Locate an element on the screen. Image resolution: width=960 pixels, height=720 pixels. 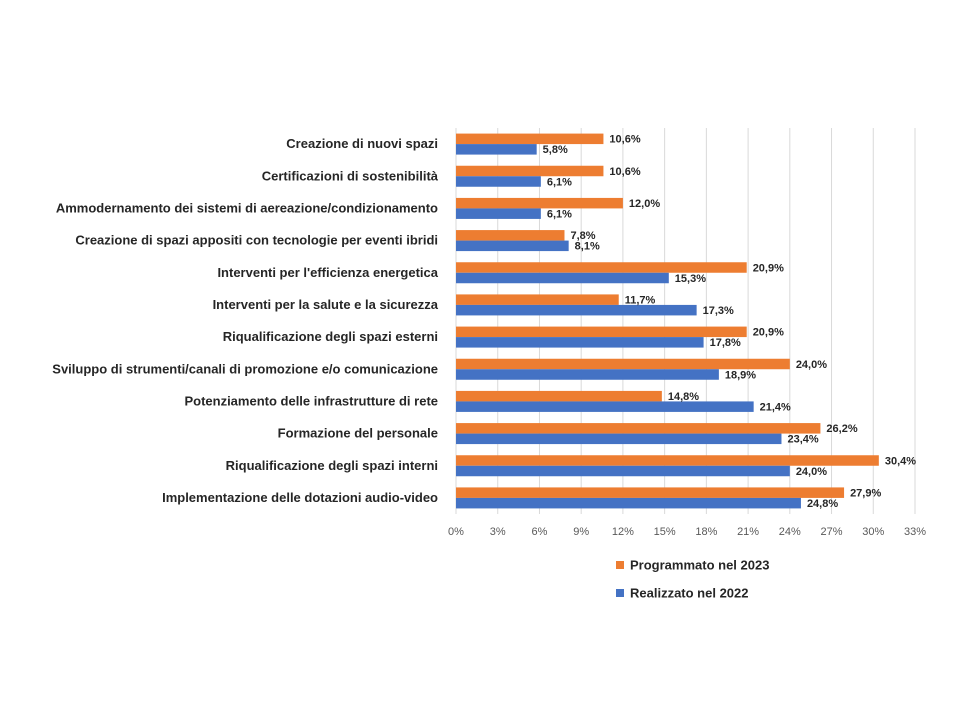
data-label: 27,9% is located at coordinates (865, 493).